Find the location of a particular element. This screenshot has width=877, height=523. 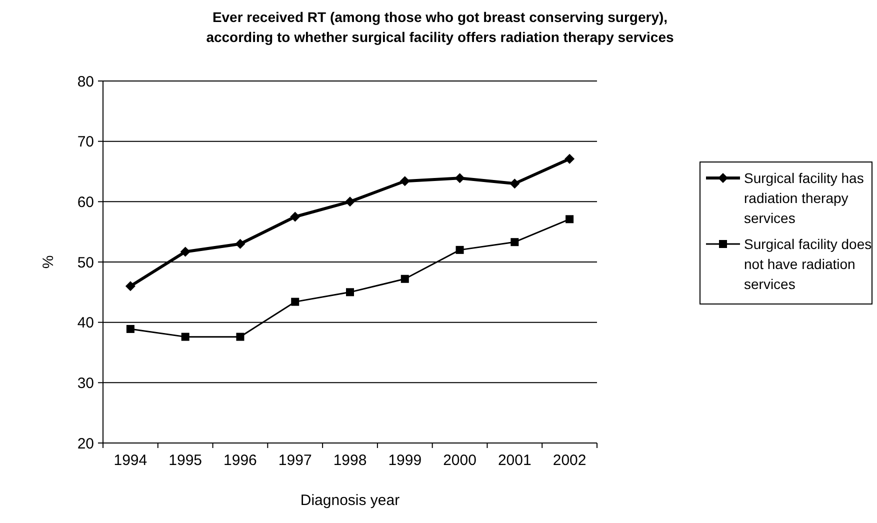

x-tick-label: 2002 is located at coordinates (569, 460).